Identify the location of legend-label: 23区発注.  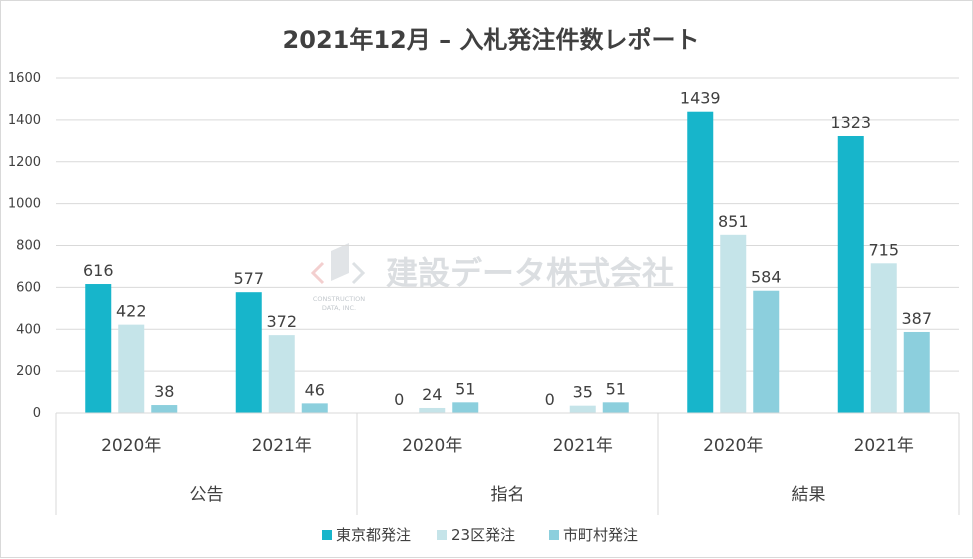
(483, 535).